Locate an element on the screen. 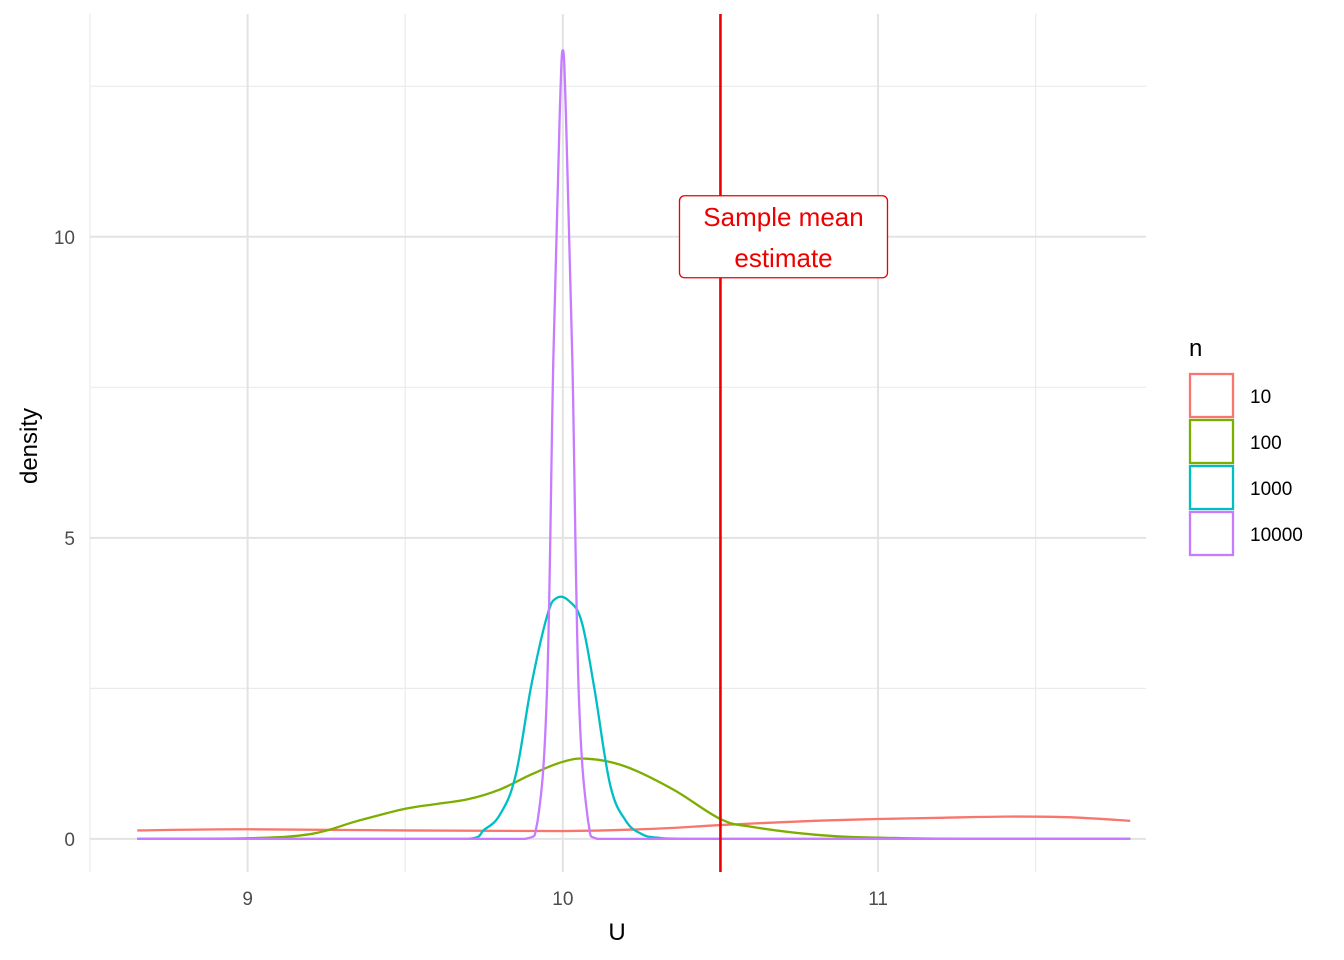 This screenshot has width=1344, height=960. legend-label-10000: 10000 is located at coordinates (1276, 535).